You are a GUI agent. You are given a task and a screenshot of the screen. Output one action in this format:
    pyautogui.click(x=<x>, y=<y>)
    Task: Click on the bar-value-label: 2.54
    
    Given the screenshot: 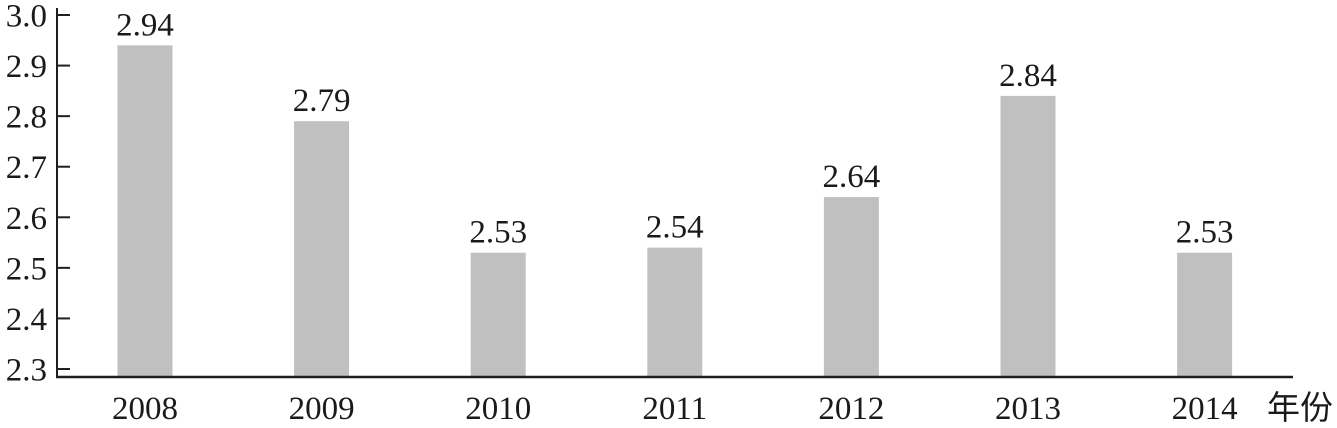 What is the action you would take?
    pyautogui.click(x=675, y=228)
    